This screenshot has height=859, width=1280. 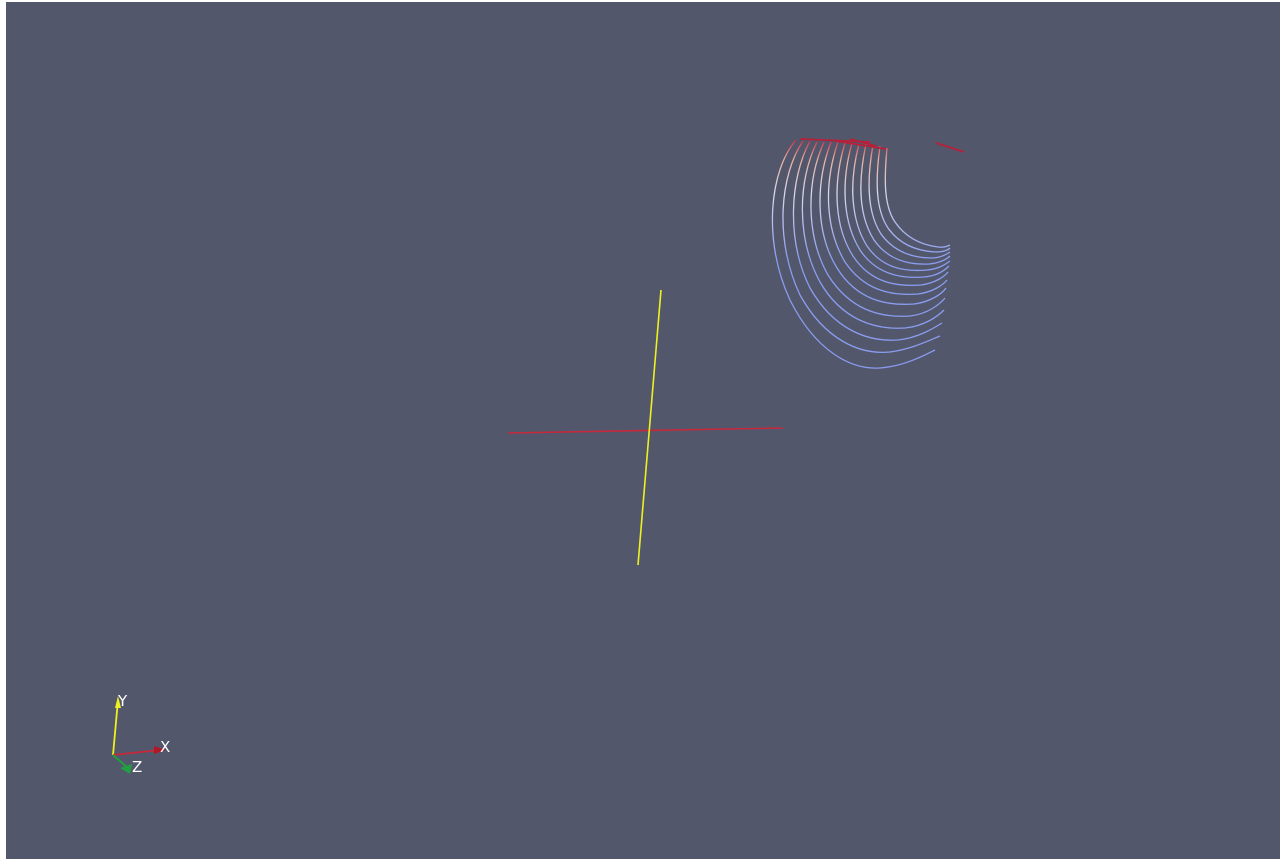 I want to click on orientation-axes: Y X Z, so click(x=141, y=734).